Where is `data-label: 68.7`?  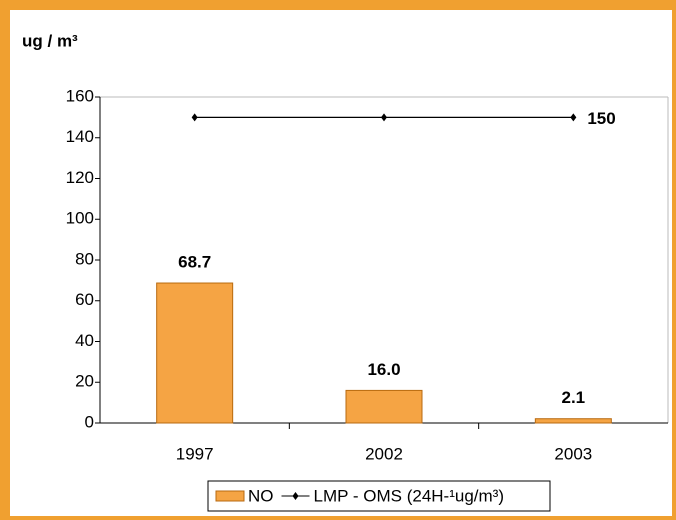 data-label: 68.7 is located at coordinates (194, 262).